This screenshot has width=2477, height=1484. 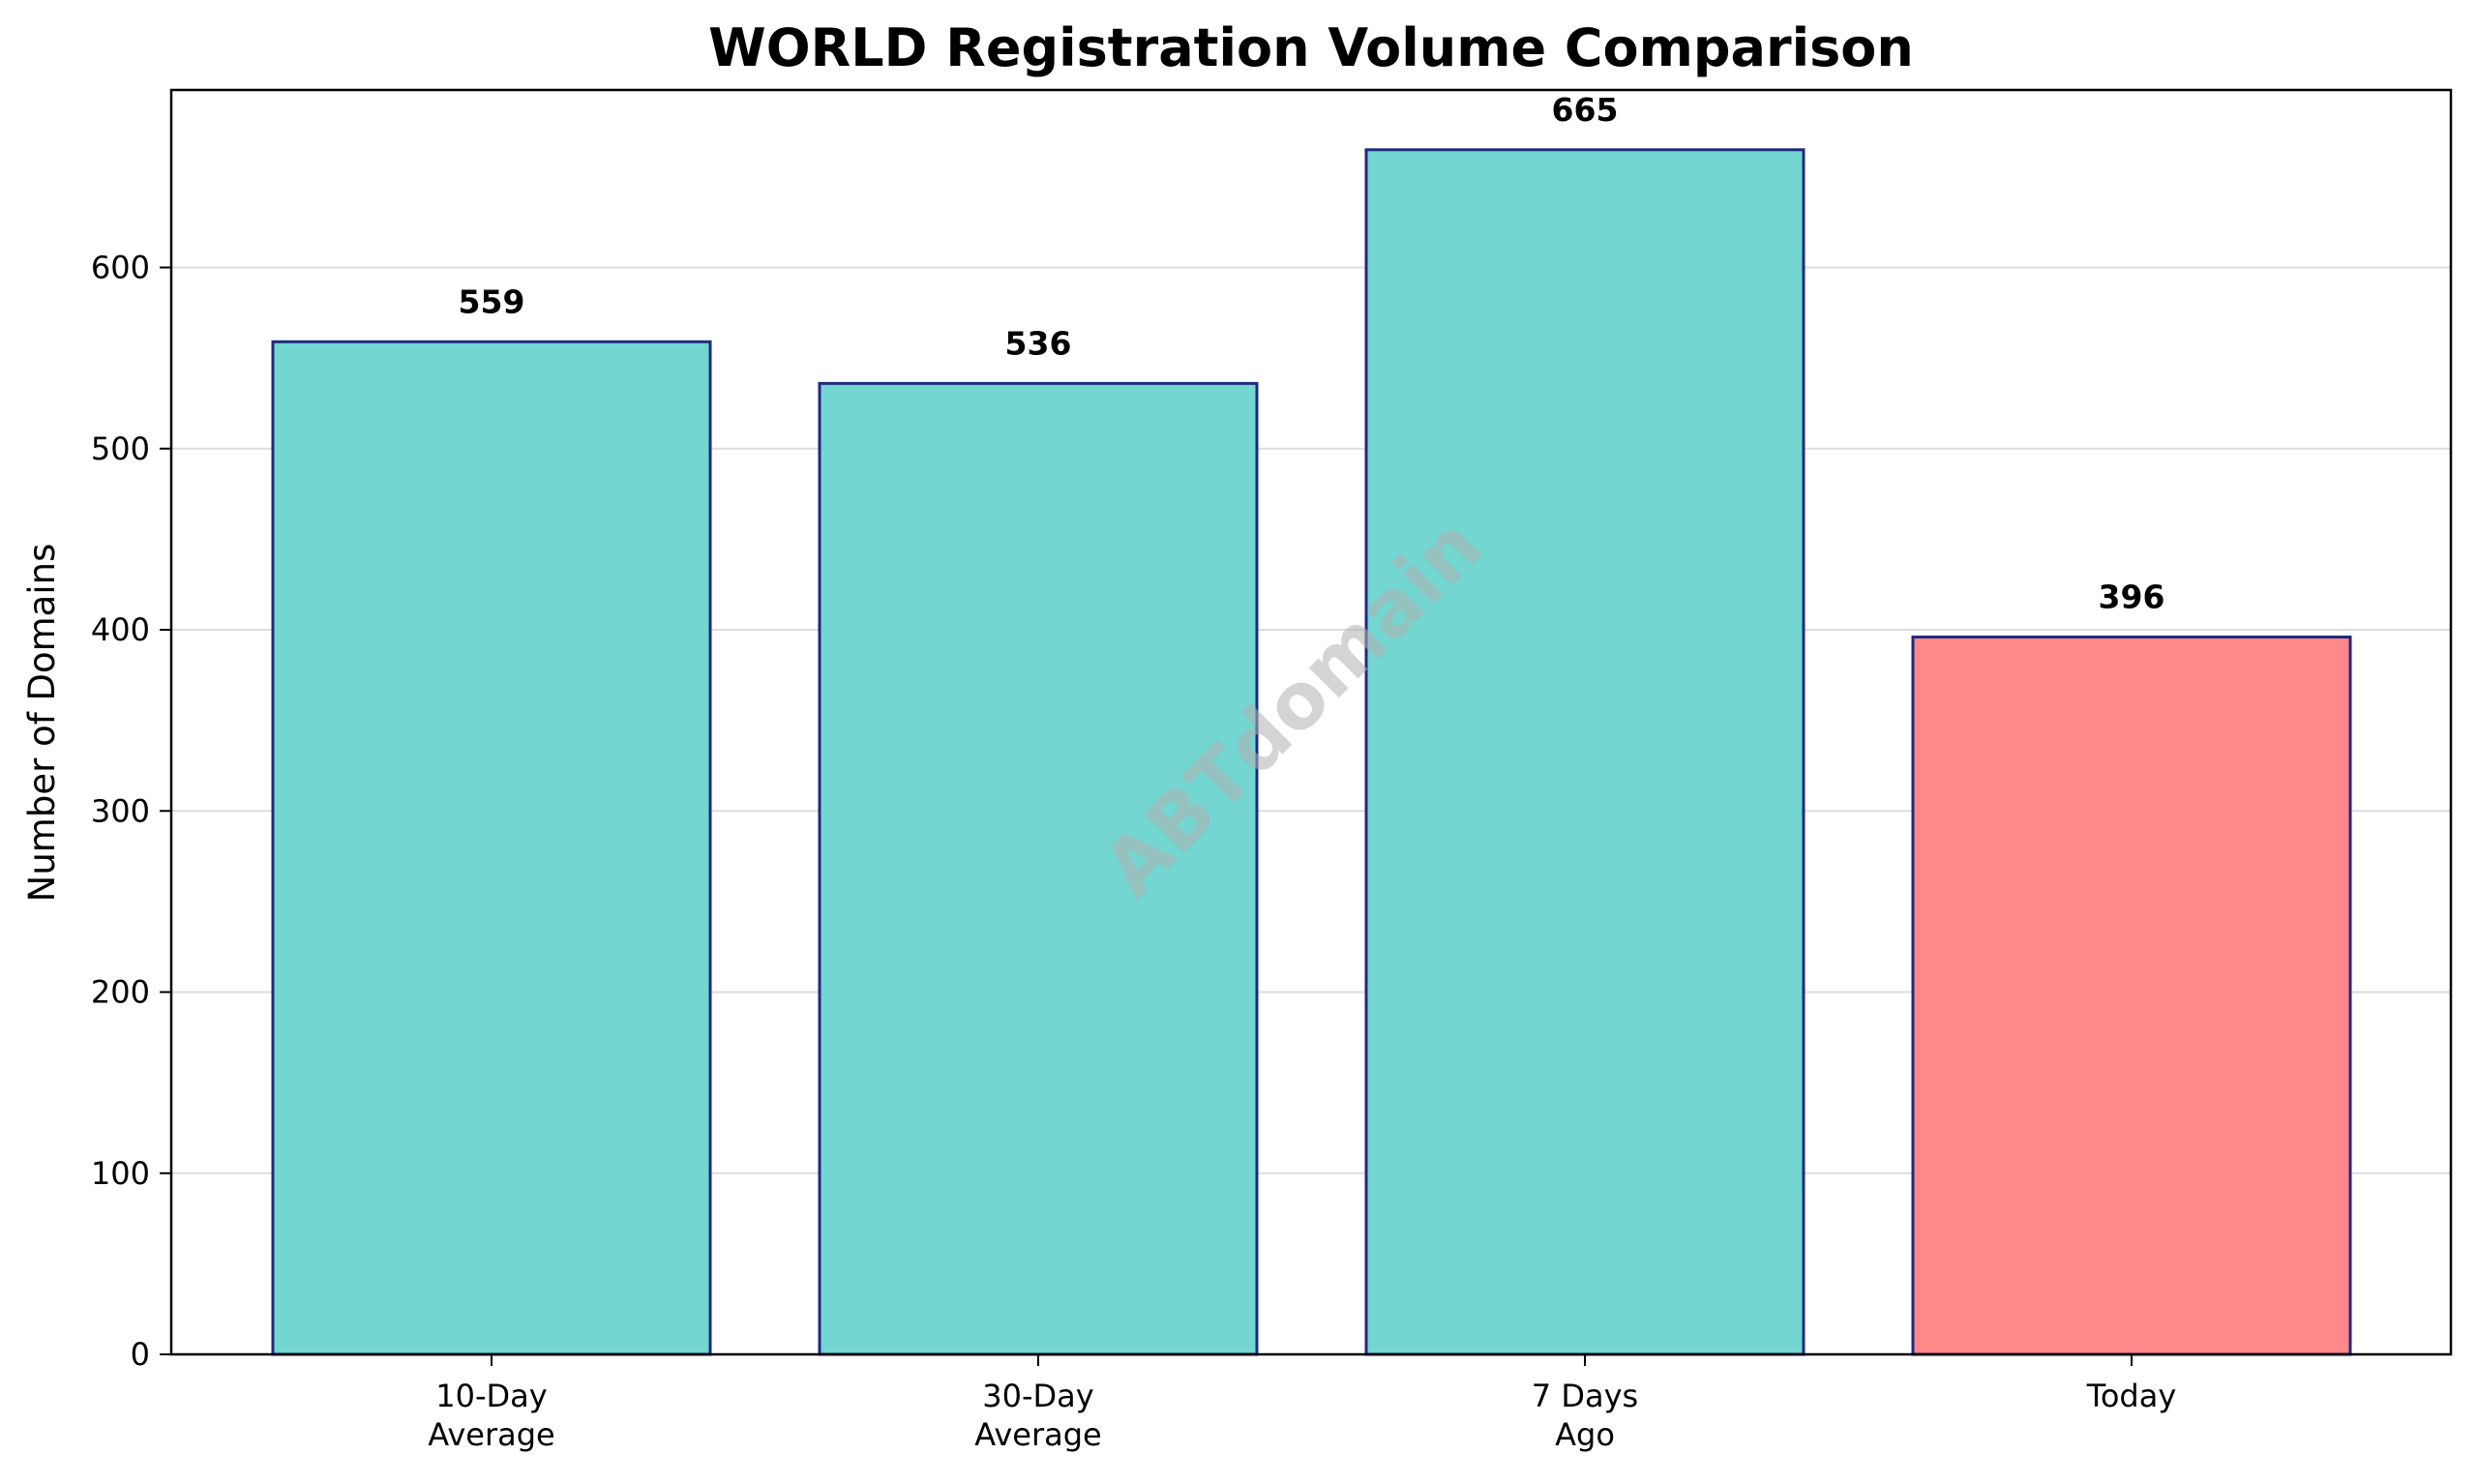 I want to click on x-tick-label-line: Ago, so click(x=1585, y=1434).